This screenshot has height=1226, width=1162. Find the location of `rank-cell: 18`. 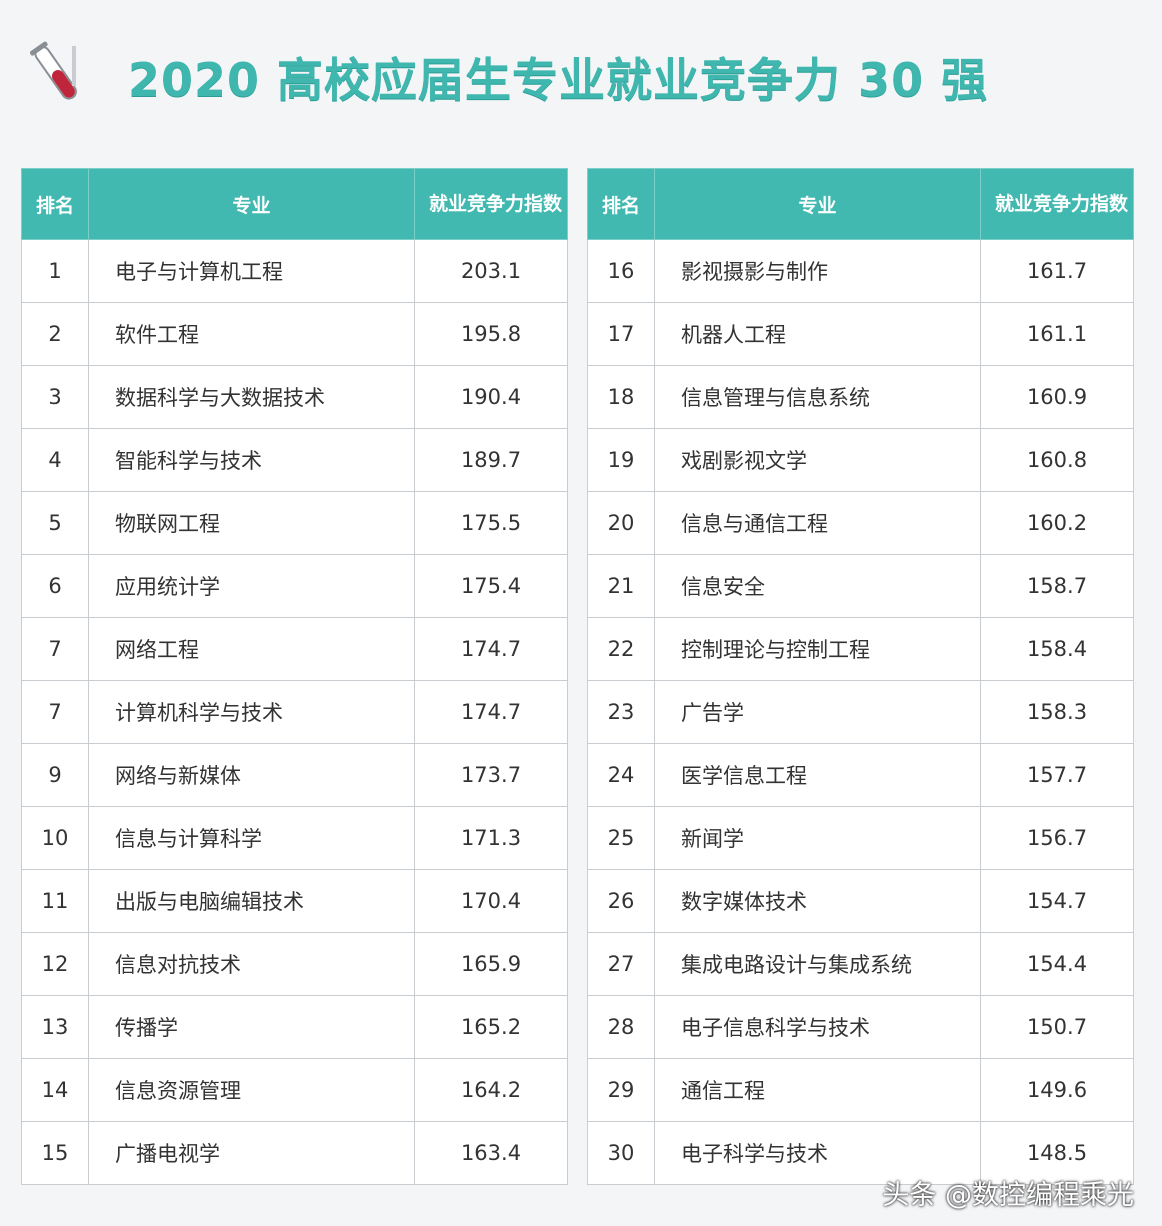

rank-cell: 18 is located at coordinates (621, 397).